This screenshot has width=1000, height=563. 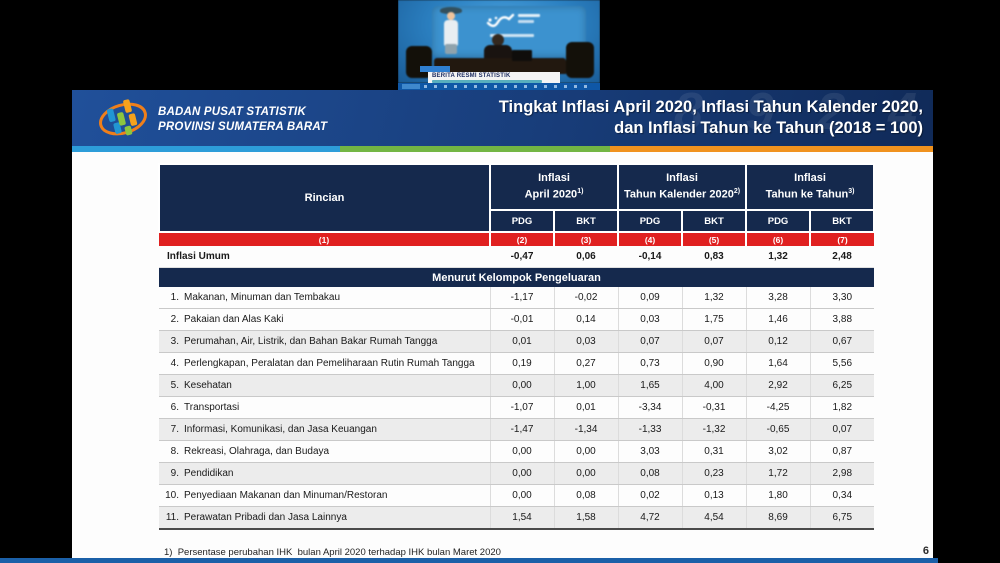 I want to click on row-value-pdg-kalender: 0,03, so click(x=650, y=319).